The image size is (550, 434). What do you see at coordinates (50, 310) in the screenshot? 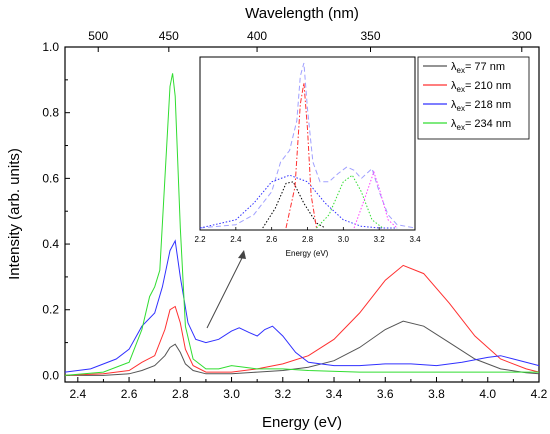
I see `y-tick-label: 0.2` at bounding box center [50, 310].